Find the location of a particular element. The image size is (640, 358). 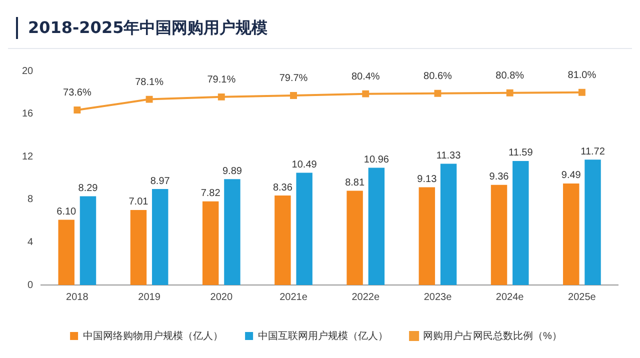

data-label: 11.33 is located at coordinates (449, 156).